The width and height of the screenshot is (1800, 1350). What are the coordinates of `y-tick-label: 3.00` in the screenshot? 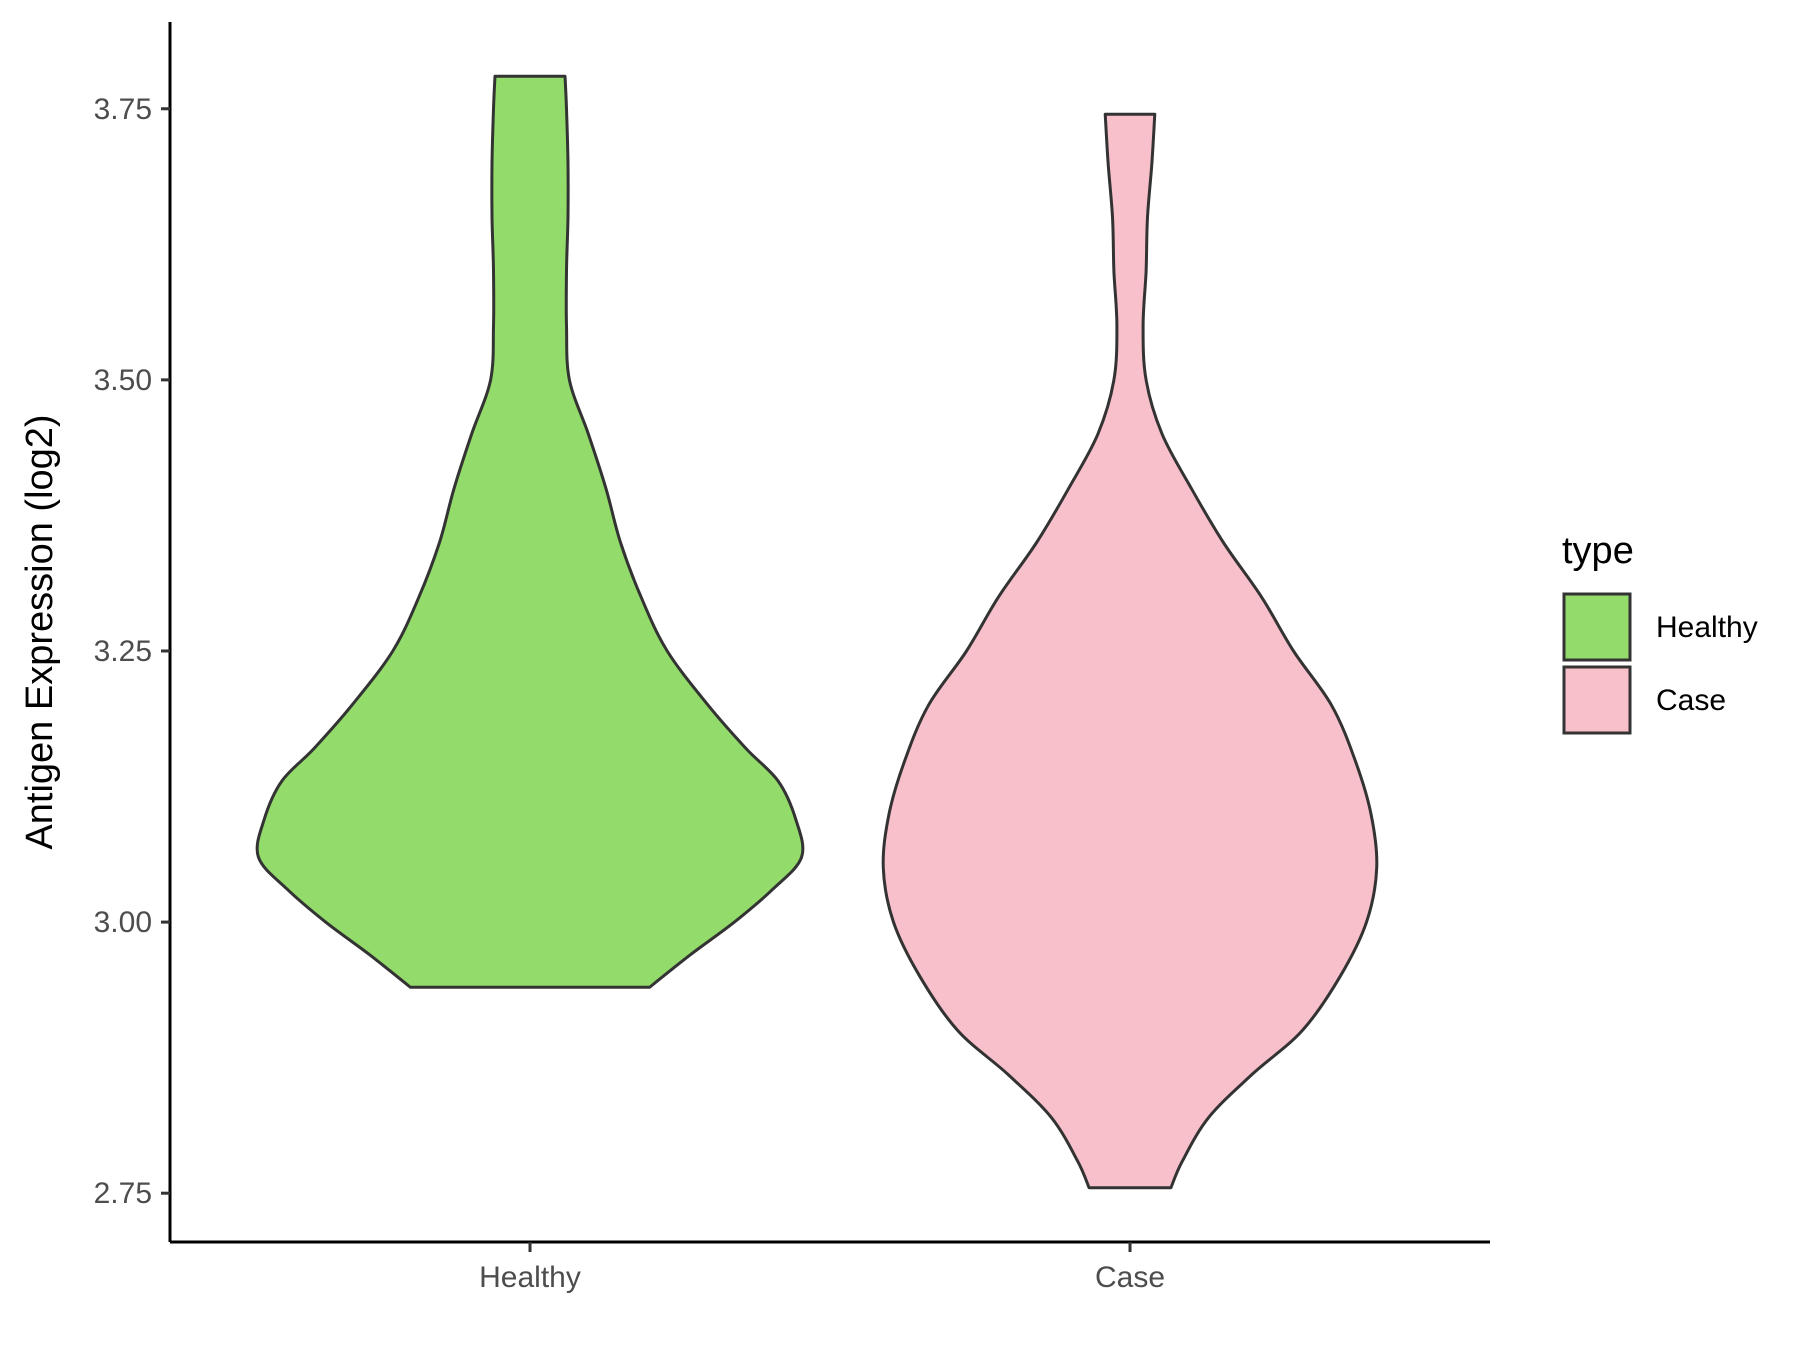 It's located at (123, 922).